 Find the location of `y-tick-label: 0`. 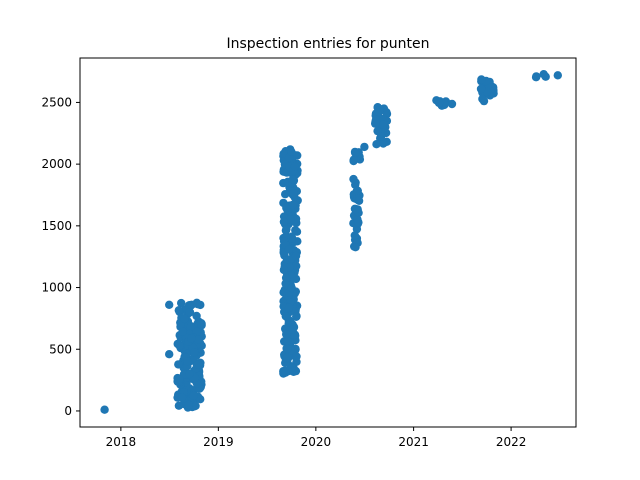

y-tick-label: 0 is located at coordinates (68, 411).